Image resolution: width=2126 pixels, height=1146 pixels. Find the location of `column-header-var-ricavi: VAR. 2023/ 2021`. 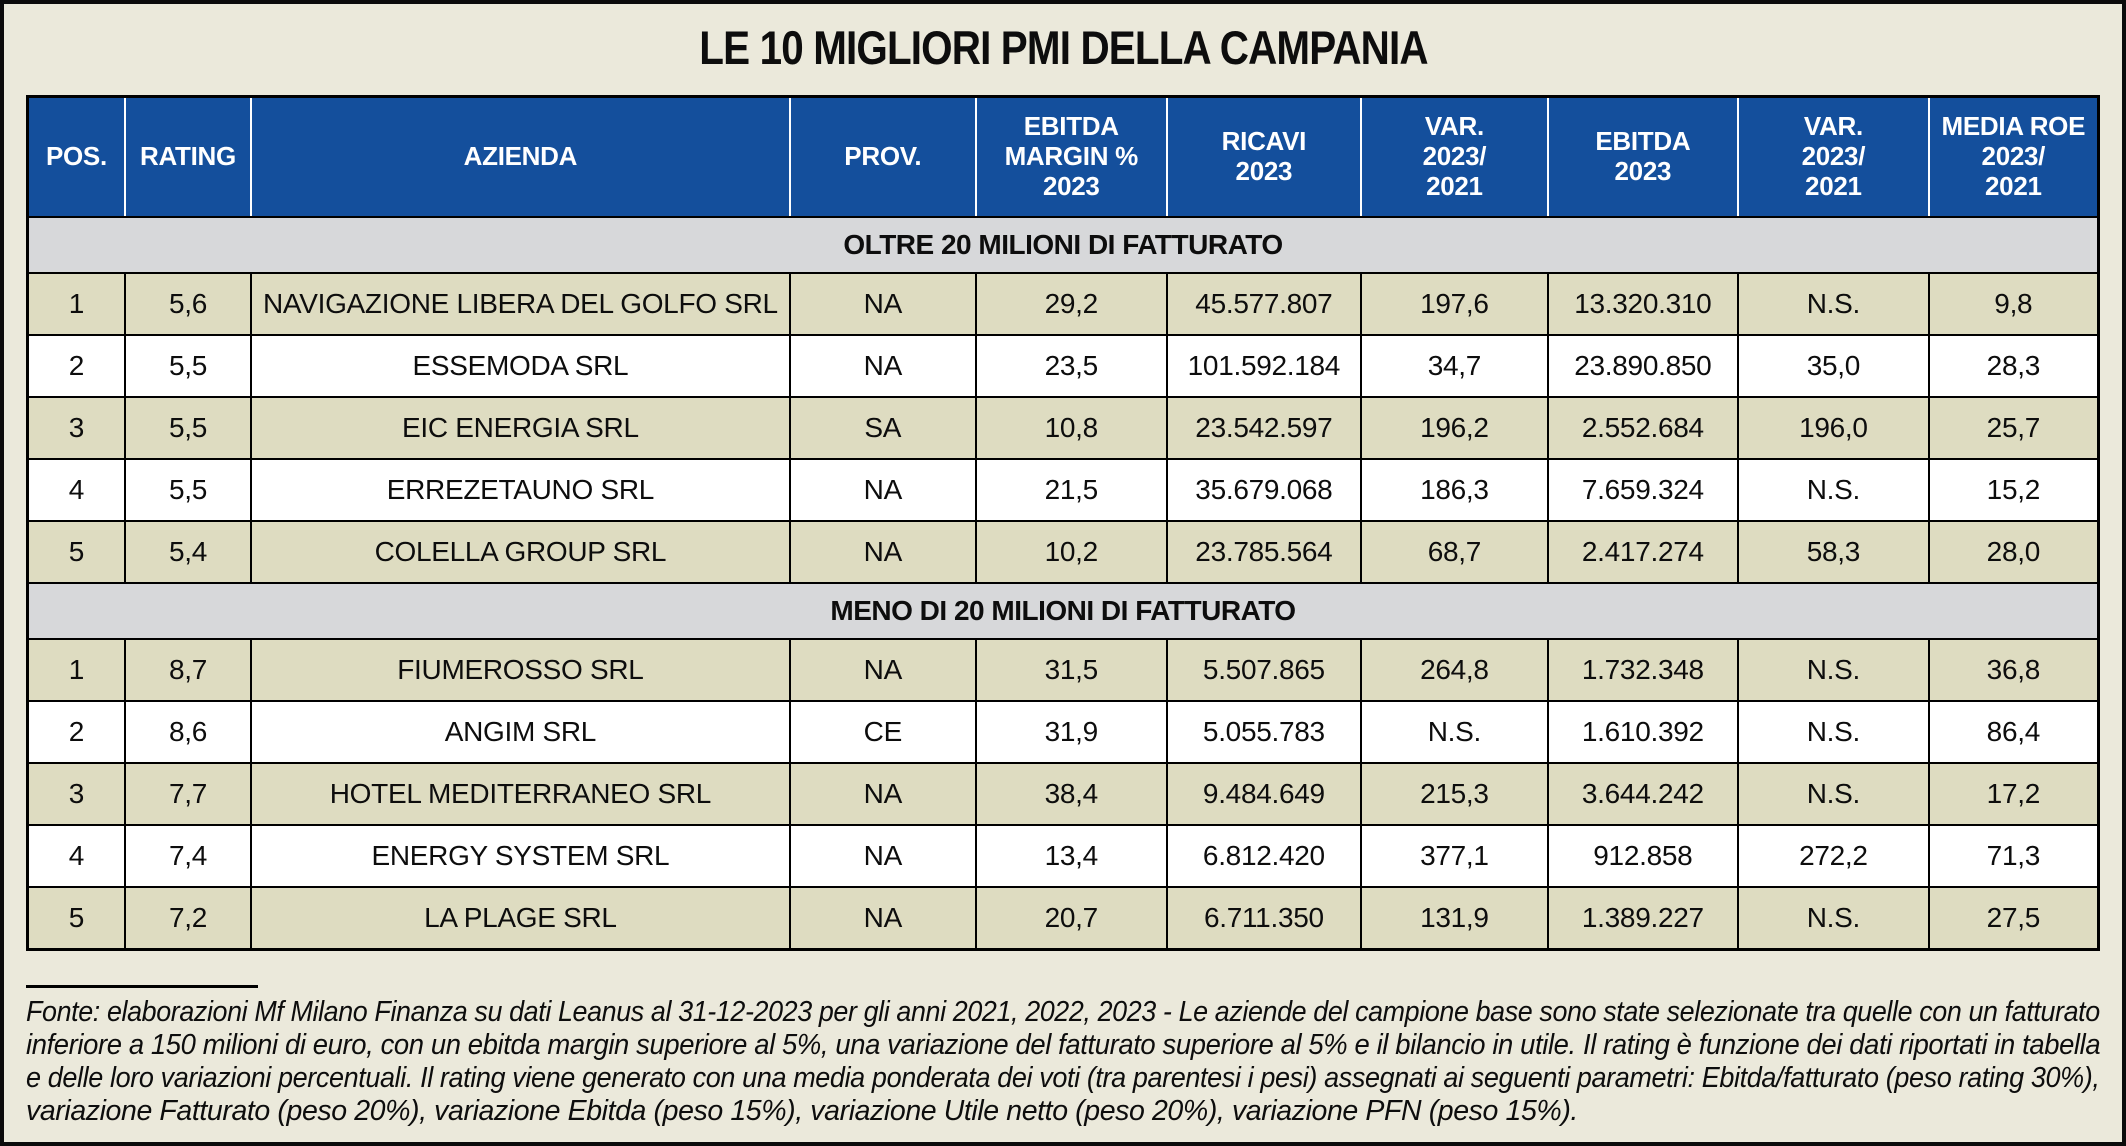

column-header-var-ricavi: VAR. 2023/ 2021 is located at coordinates (1454, 156).